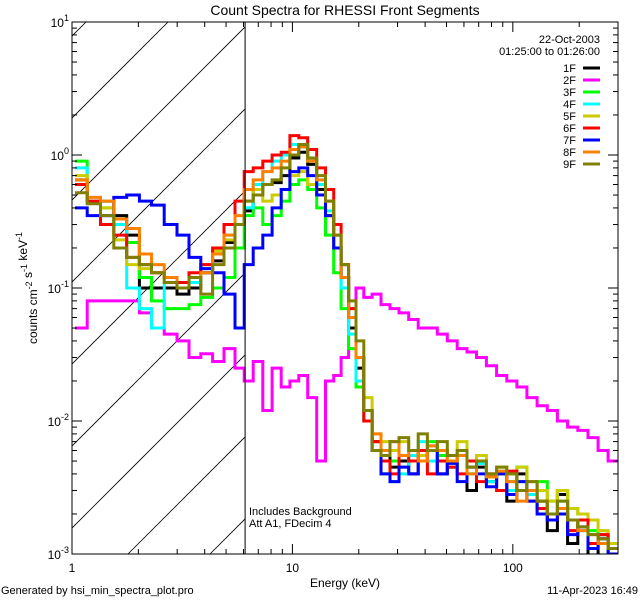  Describe the element at coordinates (97, 591) in the screenshot. I see `footer-generated-by: Generated by hsi_min_spectra_plot.pro` at that location.